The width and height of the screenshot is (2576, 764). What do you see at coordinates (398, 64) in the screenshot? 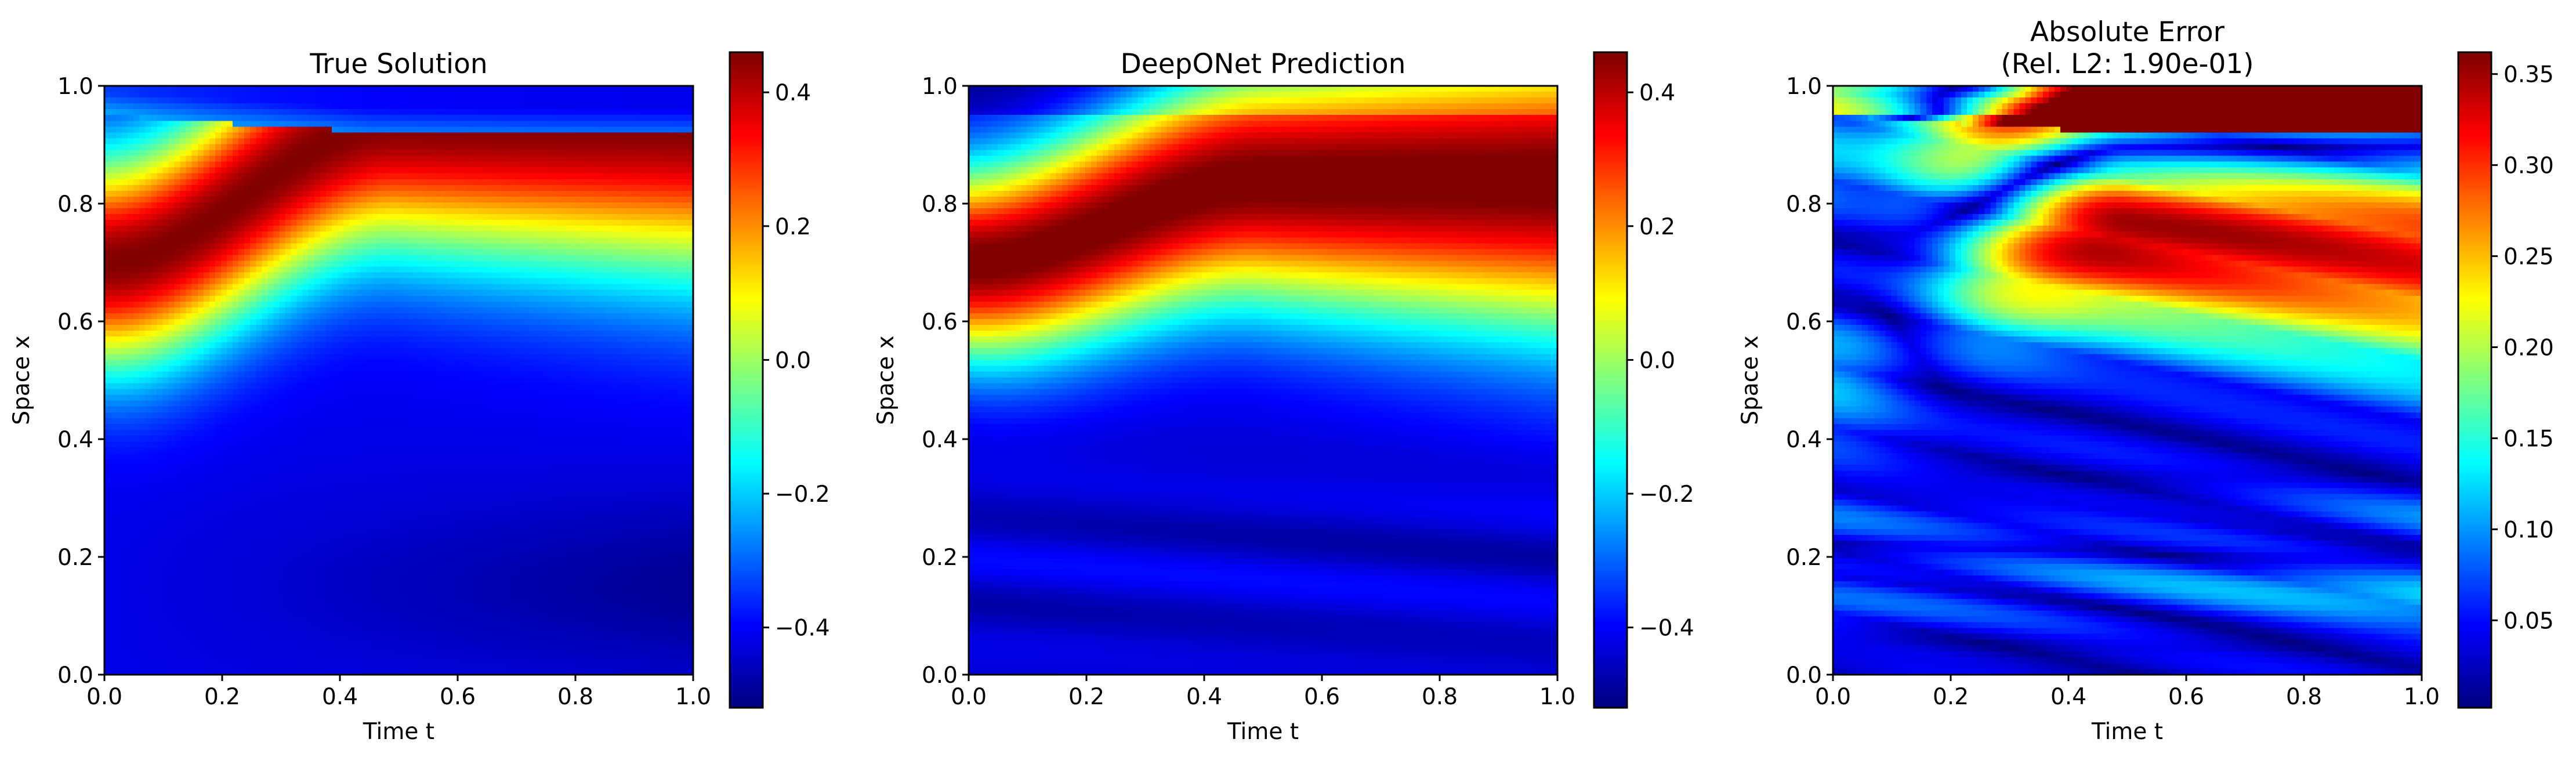
I see `chart-title: True Solution` at bounding box center [398, 64].